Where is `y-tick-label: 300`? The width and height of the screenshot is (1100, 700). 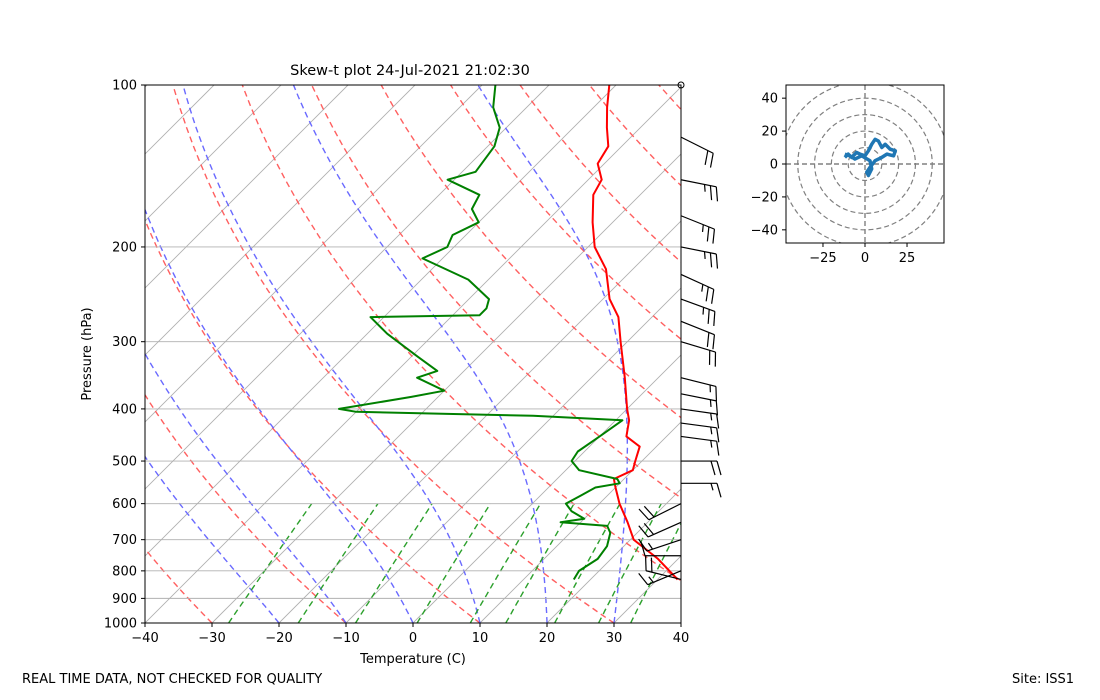 y-tick-label: 300 is located at coordinates (124, 342).